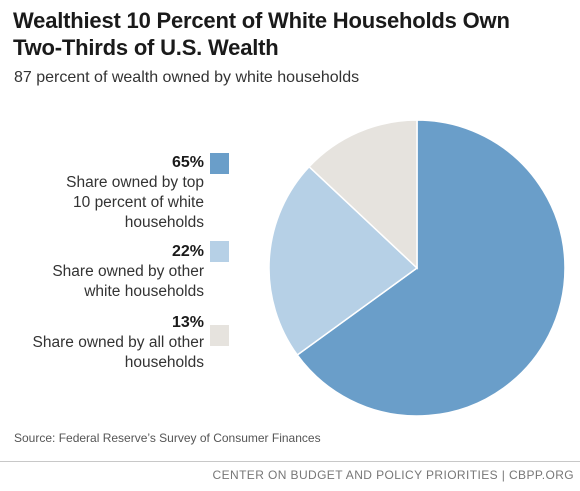 The image size is (580, 491). I want to click on legend-pct: 13%, so click(187, 322).